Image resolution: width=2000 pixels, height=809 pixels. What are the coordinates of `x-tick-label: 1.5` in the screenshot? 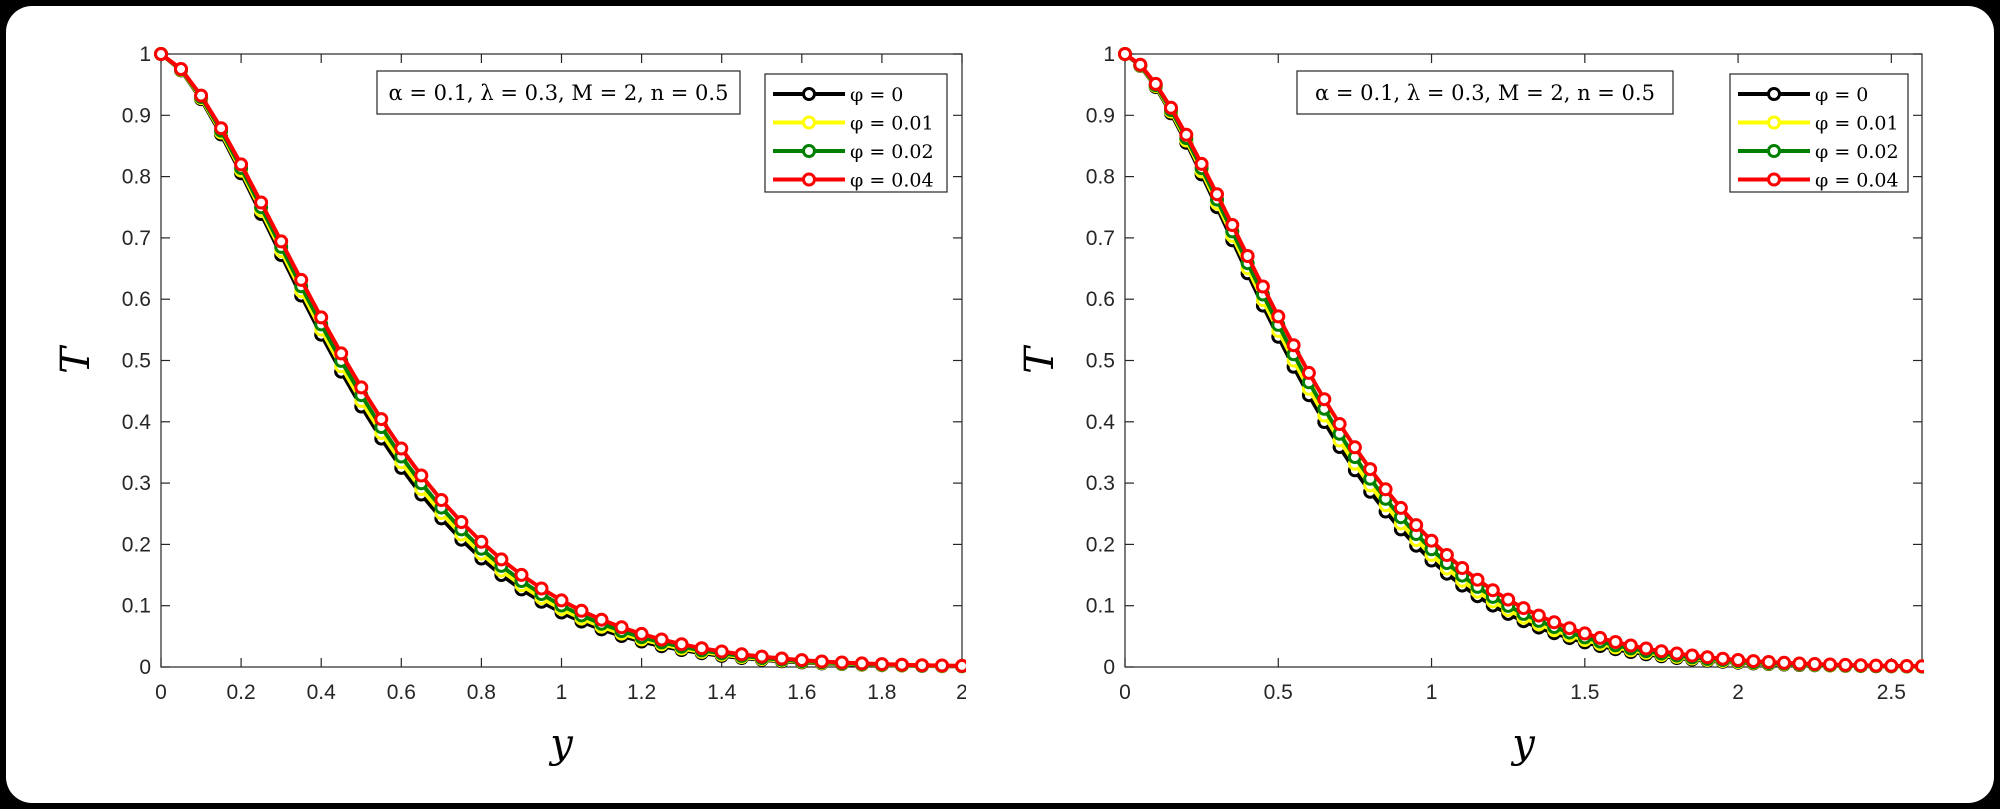 It's located at (1584, 692).